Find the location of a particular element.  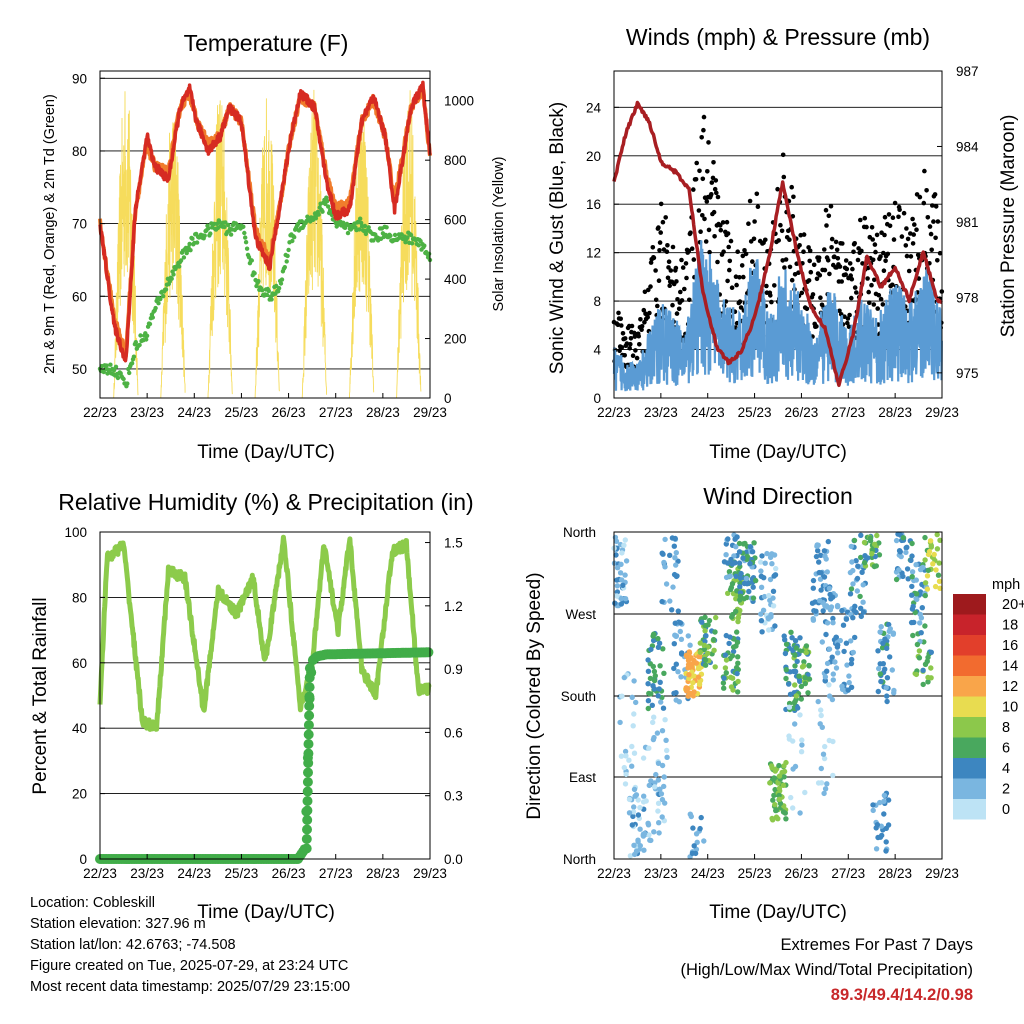

y-tick-label: 4 is located at coordinates (597, 350).